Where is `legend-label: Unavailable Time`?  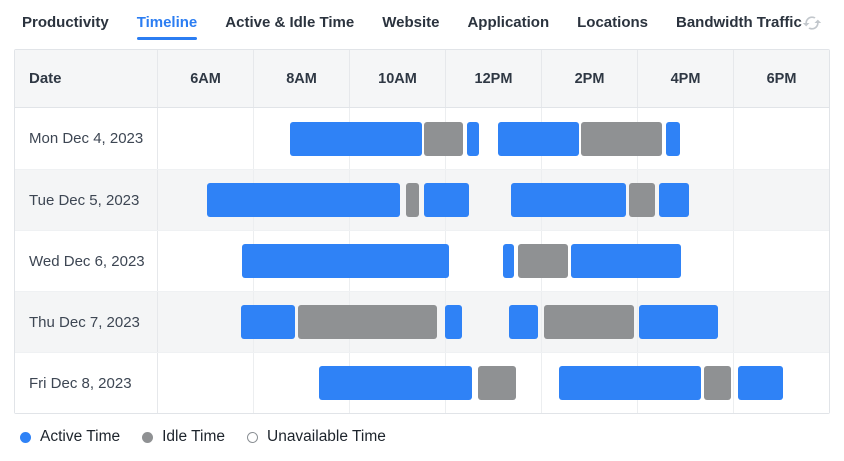
legend-label: Unavailable Time is located at coordinates (326, 436).